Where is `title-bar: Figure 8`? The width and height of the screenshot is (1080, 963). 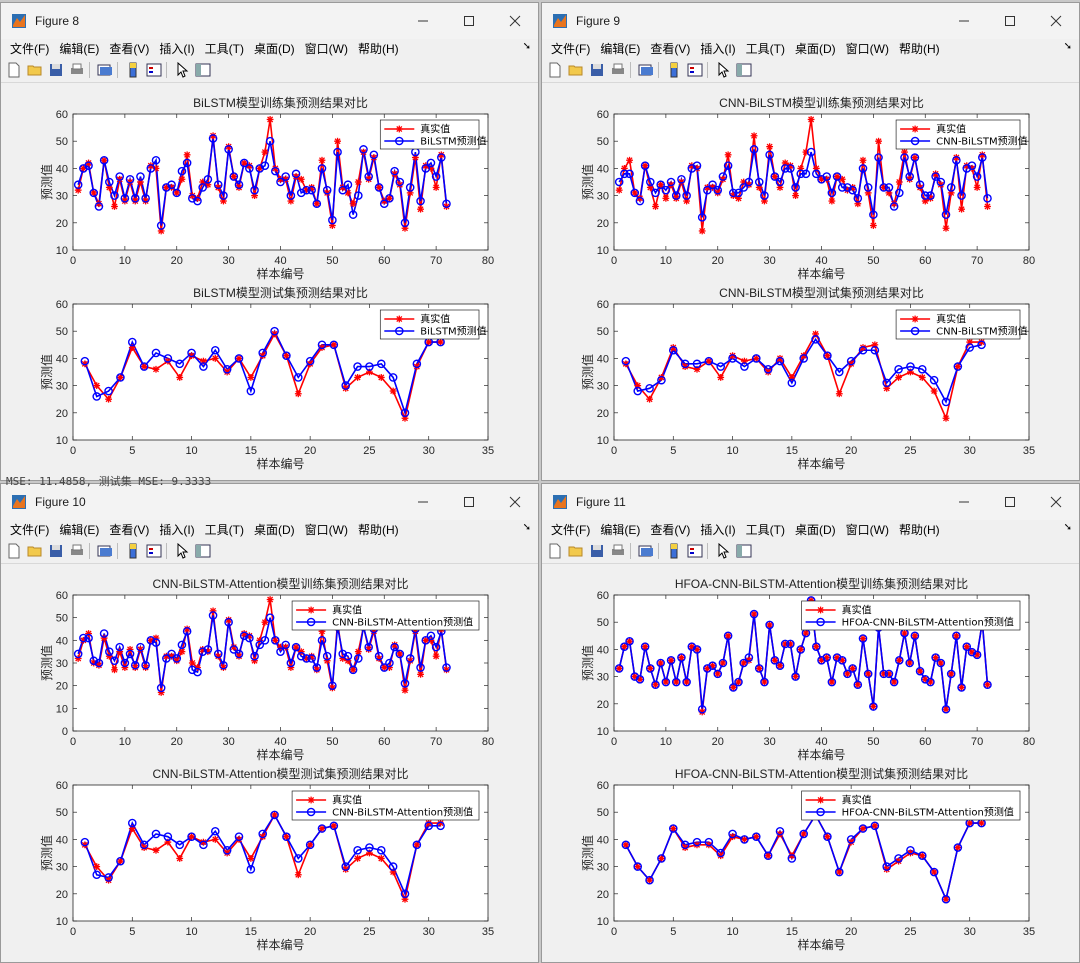
title-bar: Figure 8 is located at coordinates (269, 21).